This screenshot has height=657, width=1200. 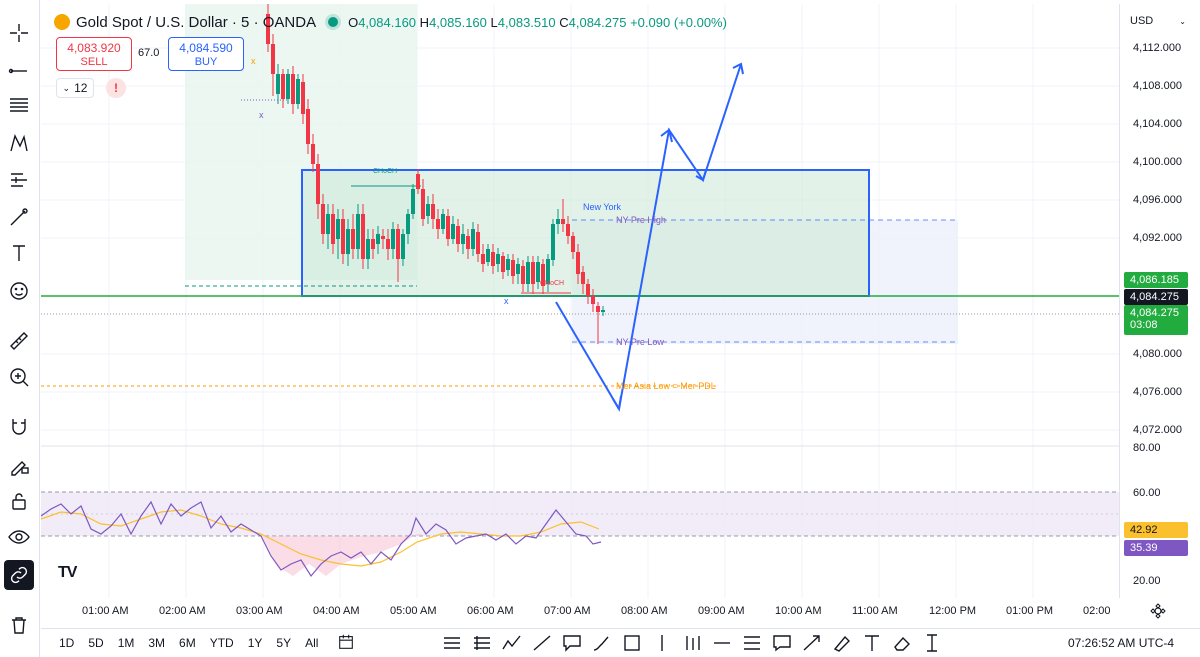 What do you see at coordinates (567, 611) in the screenshot?
I see `time-label: 07:00 AM` at bounding box center [567, 611].